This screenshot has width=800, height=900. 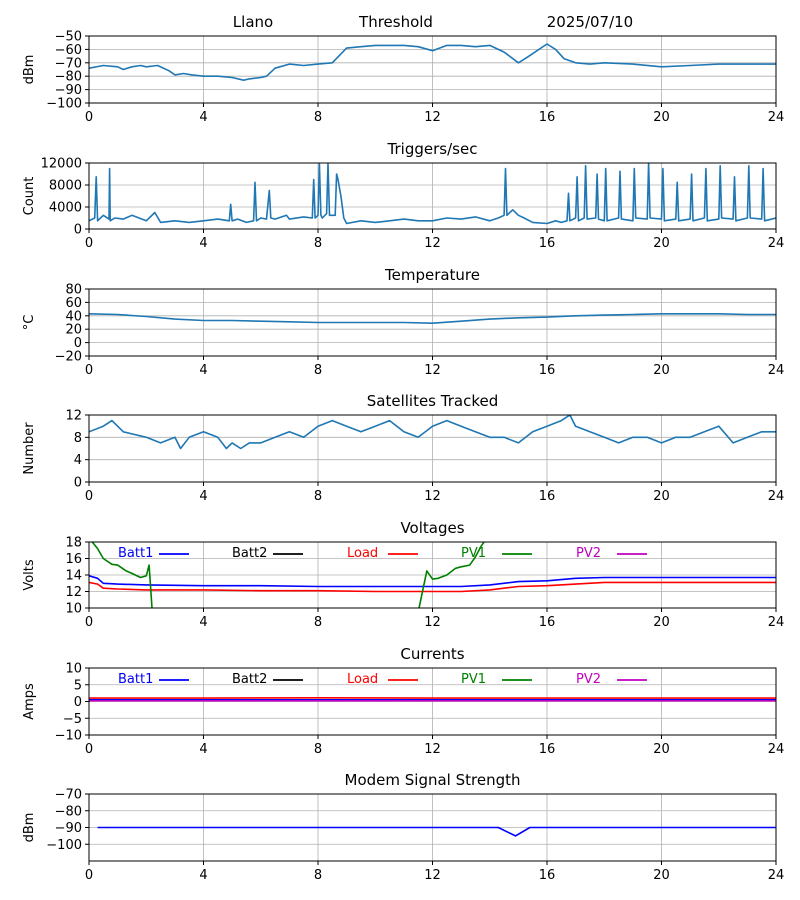 What do you see at coordinates (72, 719) in the screenshot?
I see `y-tick-label: −5` at bounding box center [72, 719].